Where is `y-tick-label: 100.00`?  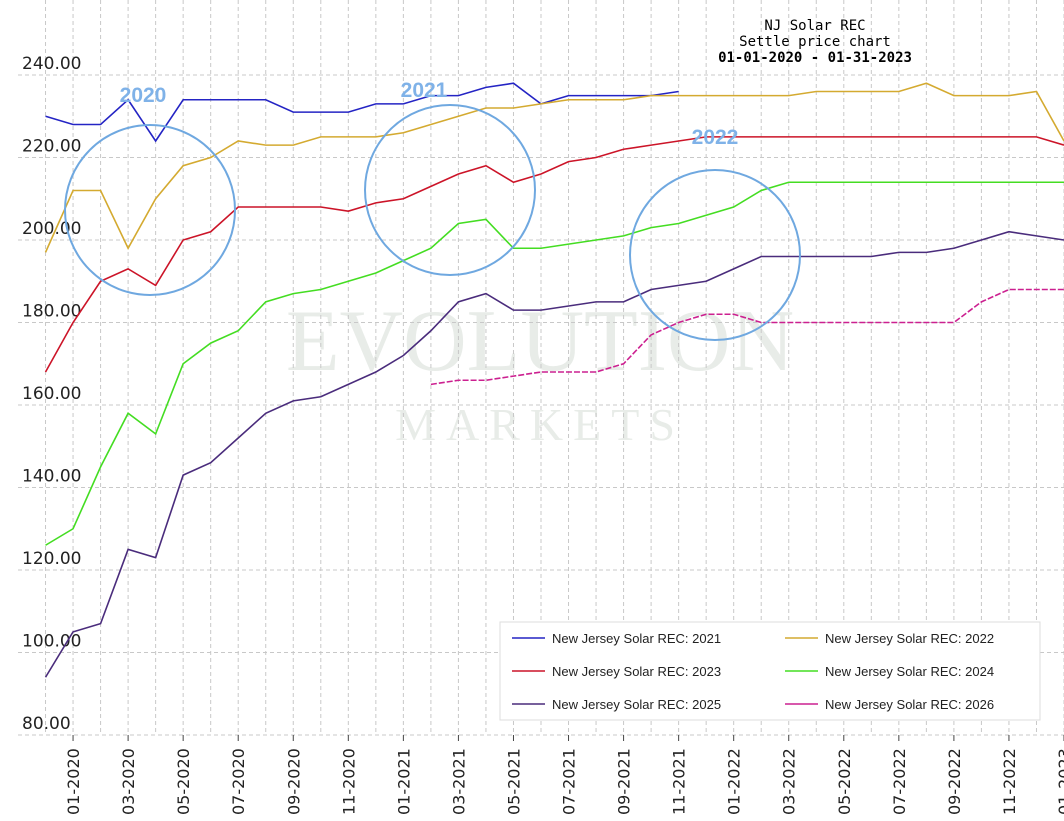
y-tick-label: 100.00 is located at coordinates (51, 642).